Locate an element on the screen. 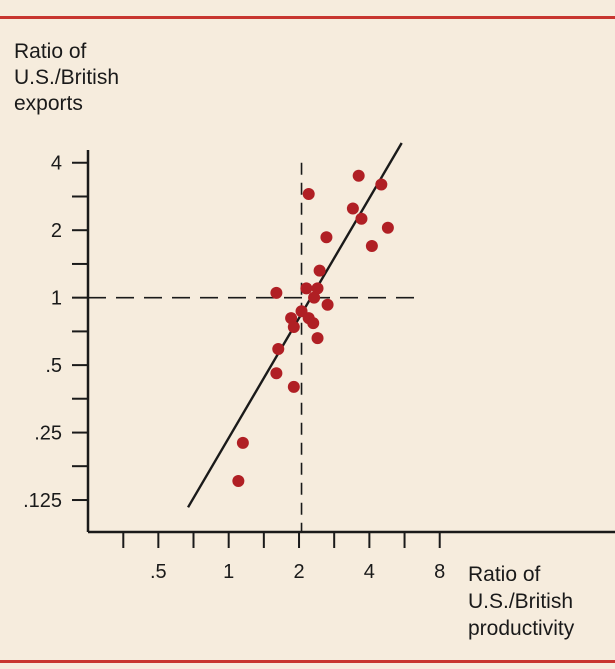 This screenshot has height=669, width=615. x-axis-title-line-1: Ratio of is located at coordinates (504, 574).